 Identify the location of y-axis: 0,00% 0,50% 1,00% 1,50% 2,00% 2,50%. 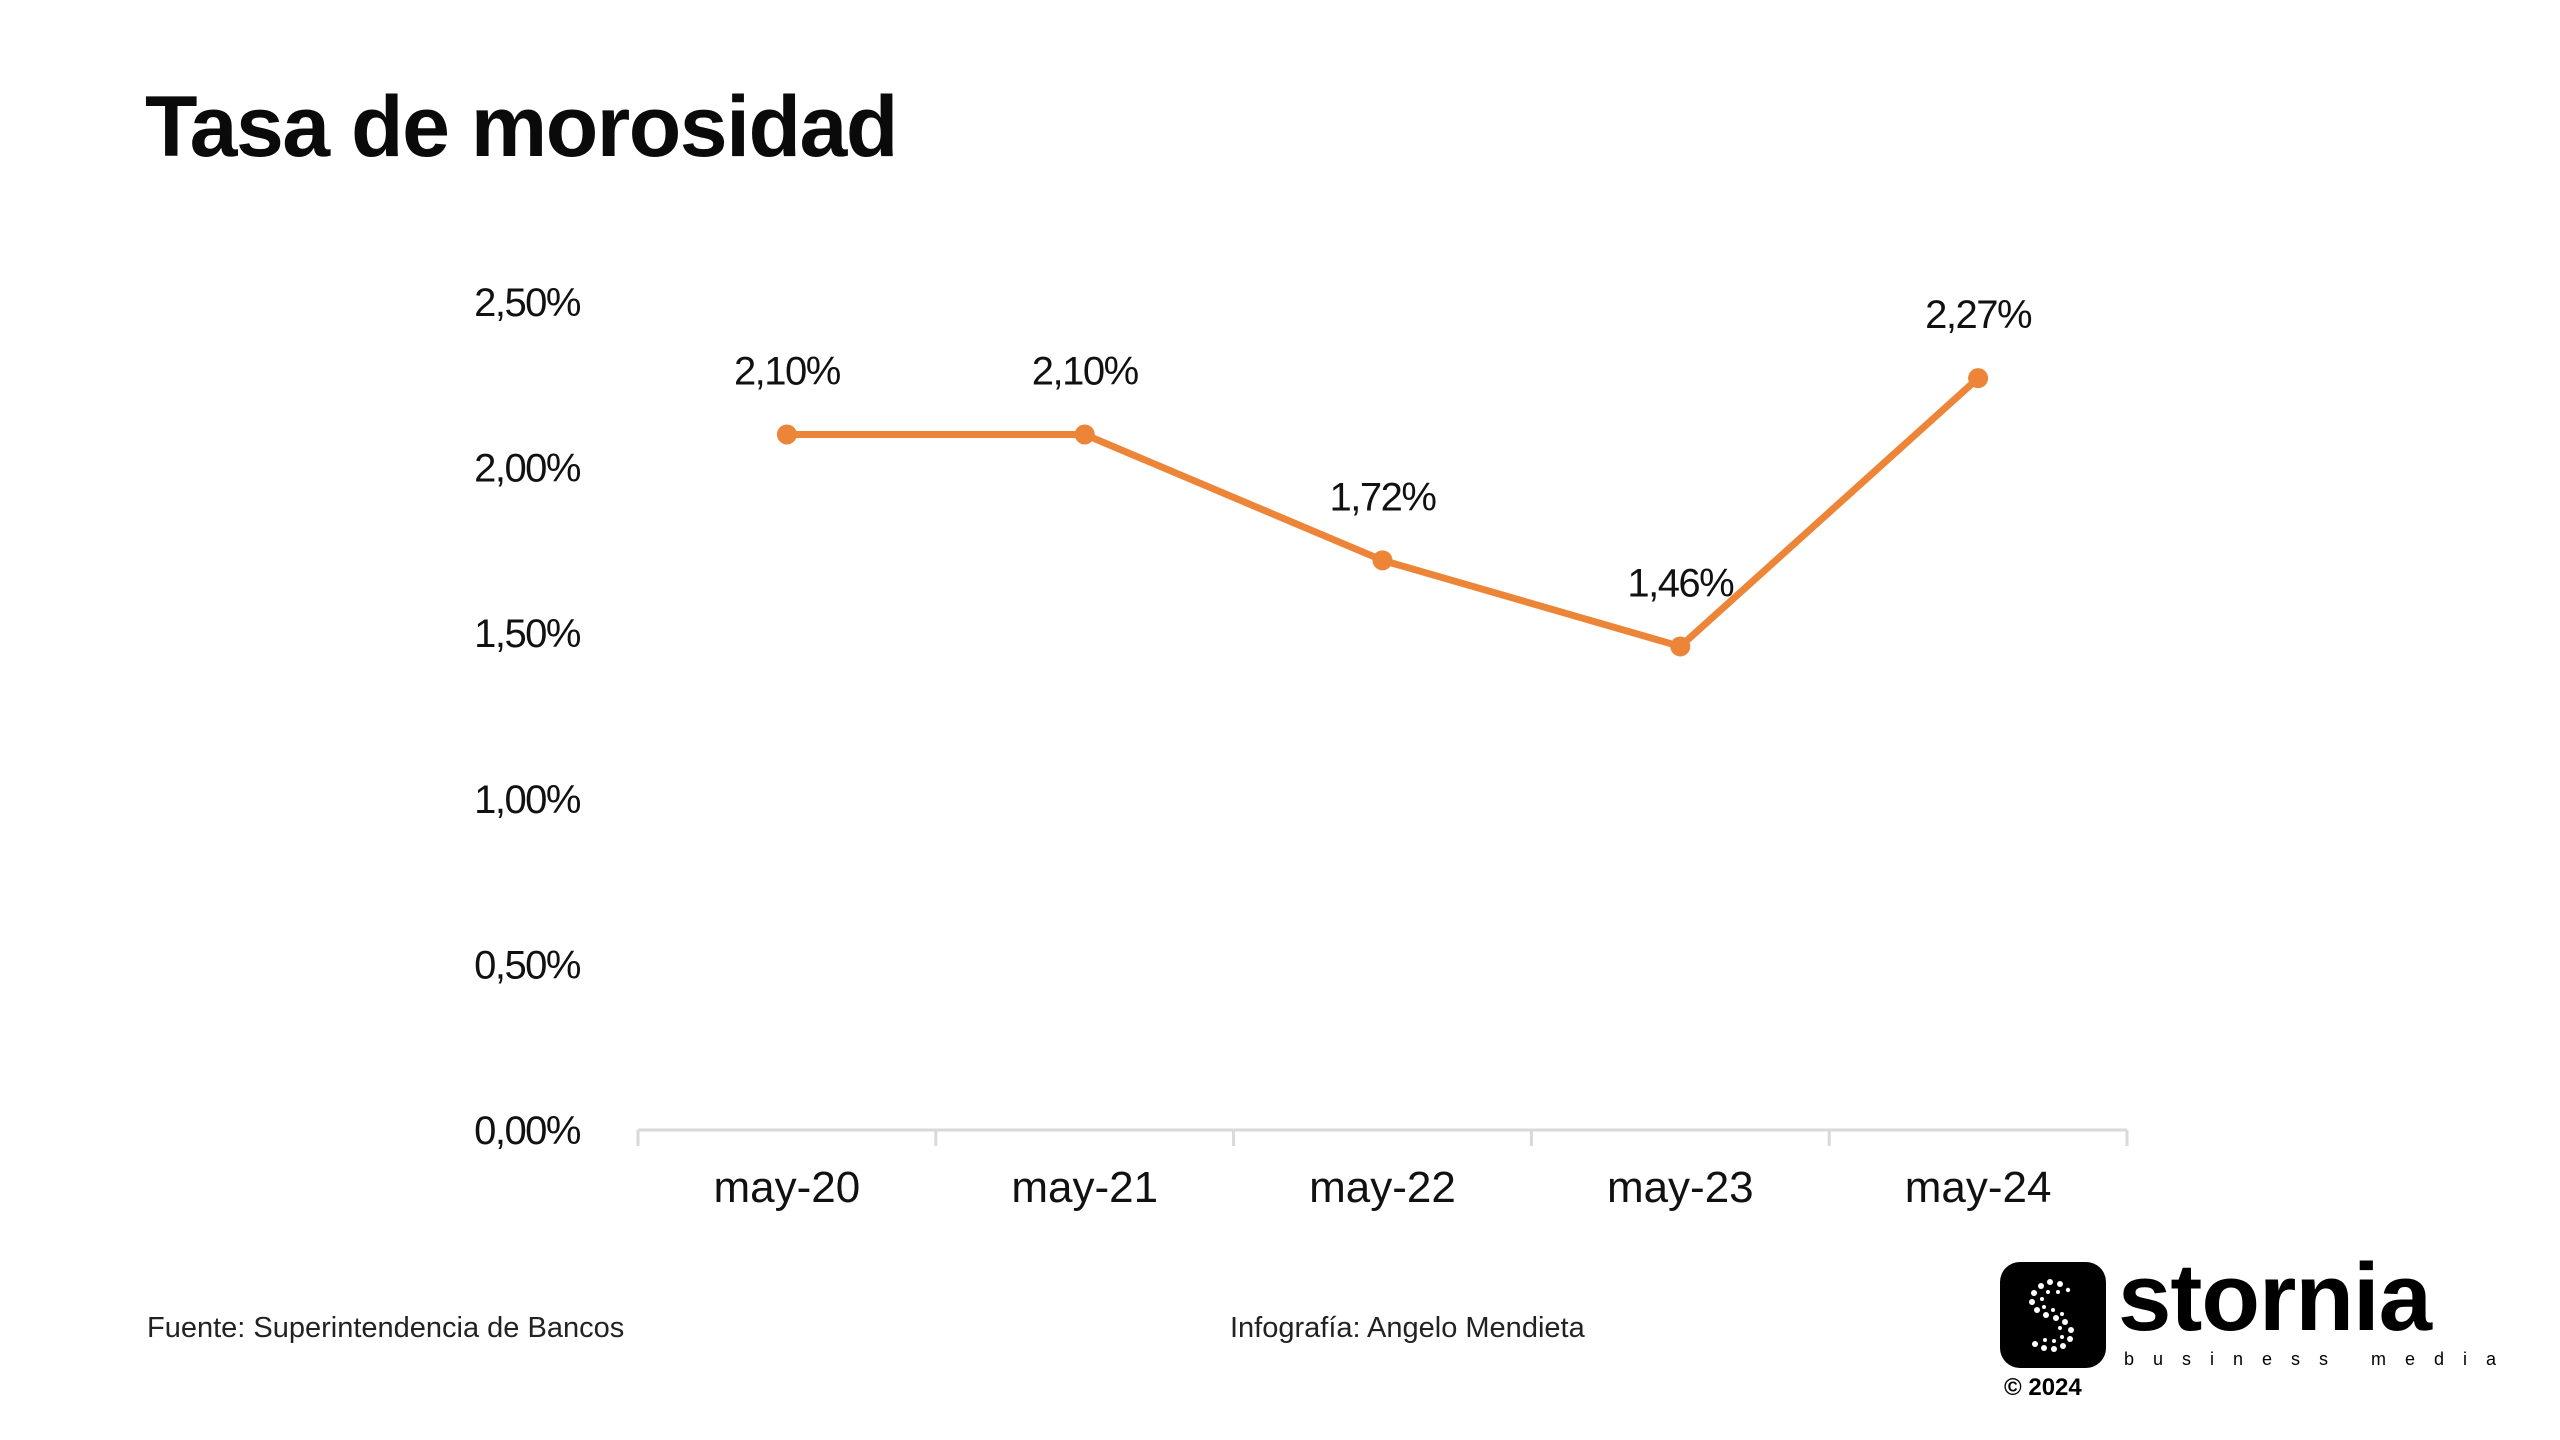
(528, 717).